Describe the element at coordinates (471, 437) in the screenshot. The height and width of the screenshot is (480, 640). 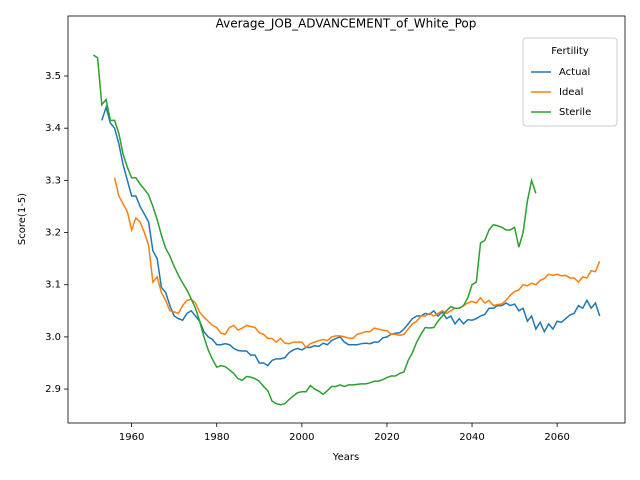
I see `x-tick-label: 2040` at that location.